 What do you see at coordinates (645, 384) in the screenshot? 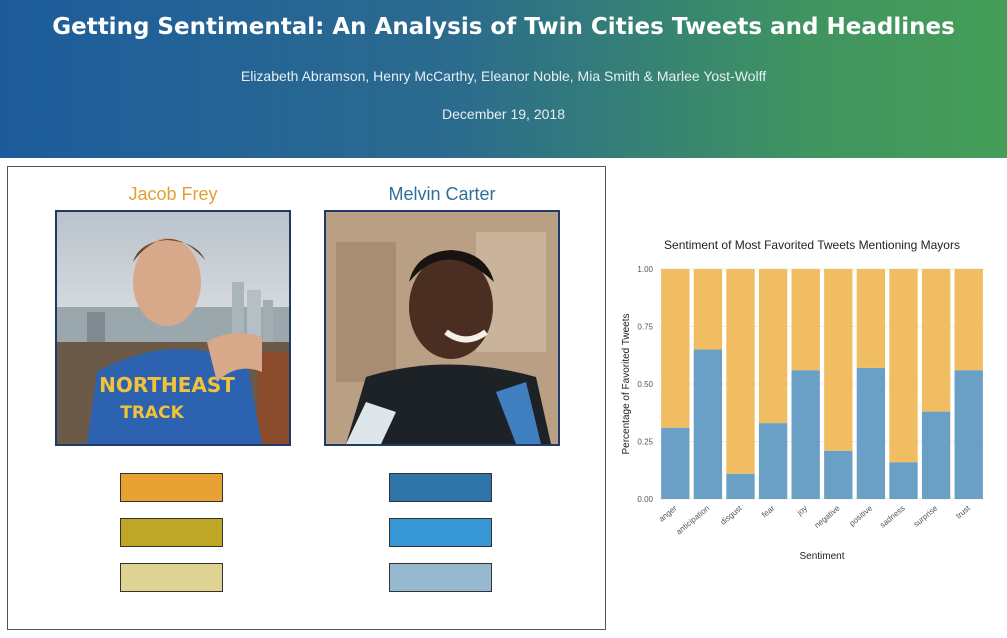
I see `y-tick-label: 0.50` at bounding box center [645, 384].